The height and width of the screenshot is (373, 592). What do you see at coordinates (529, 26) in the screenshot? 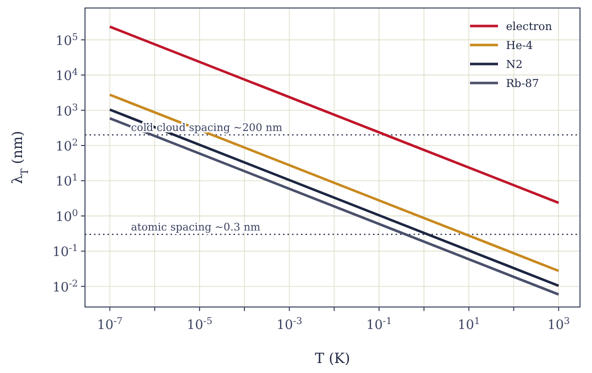
I see `legend-label: electron` at bounding box center [529, 26].